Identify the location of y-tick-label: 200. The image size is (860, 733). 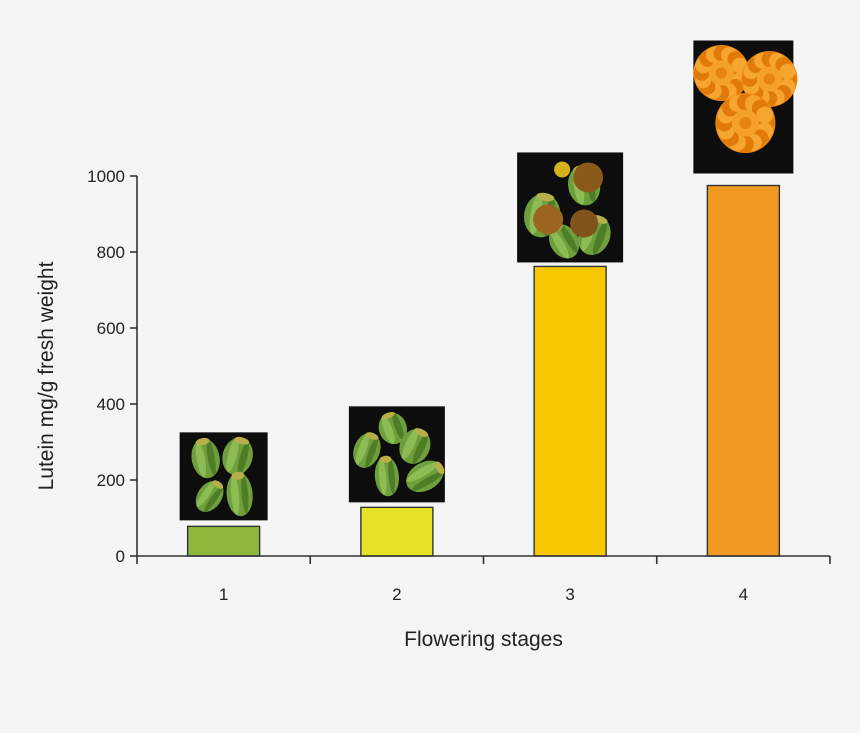
(111, 480).